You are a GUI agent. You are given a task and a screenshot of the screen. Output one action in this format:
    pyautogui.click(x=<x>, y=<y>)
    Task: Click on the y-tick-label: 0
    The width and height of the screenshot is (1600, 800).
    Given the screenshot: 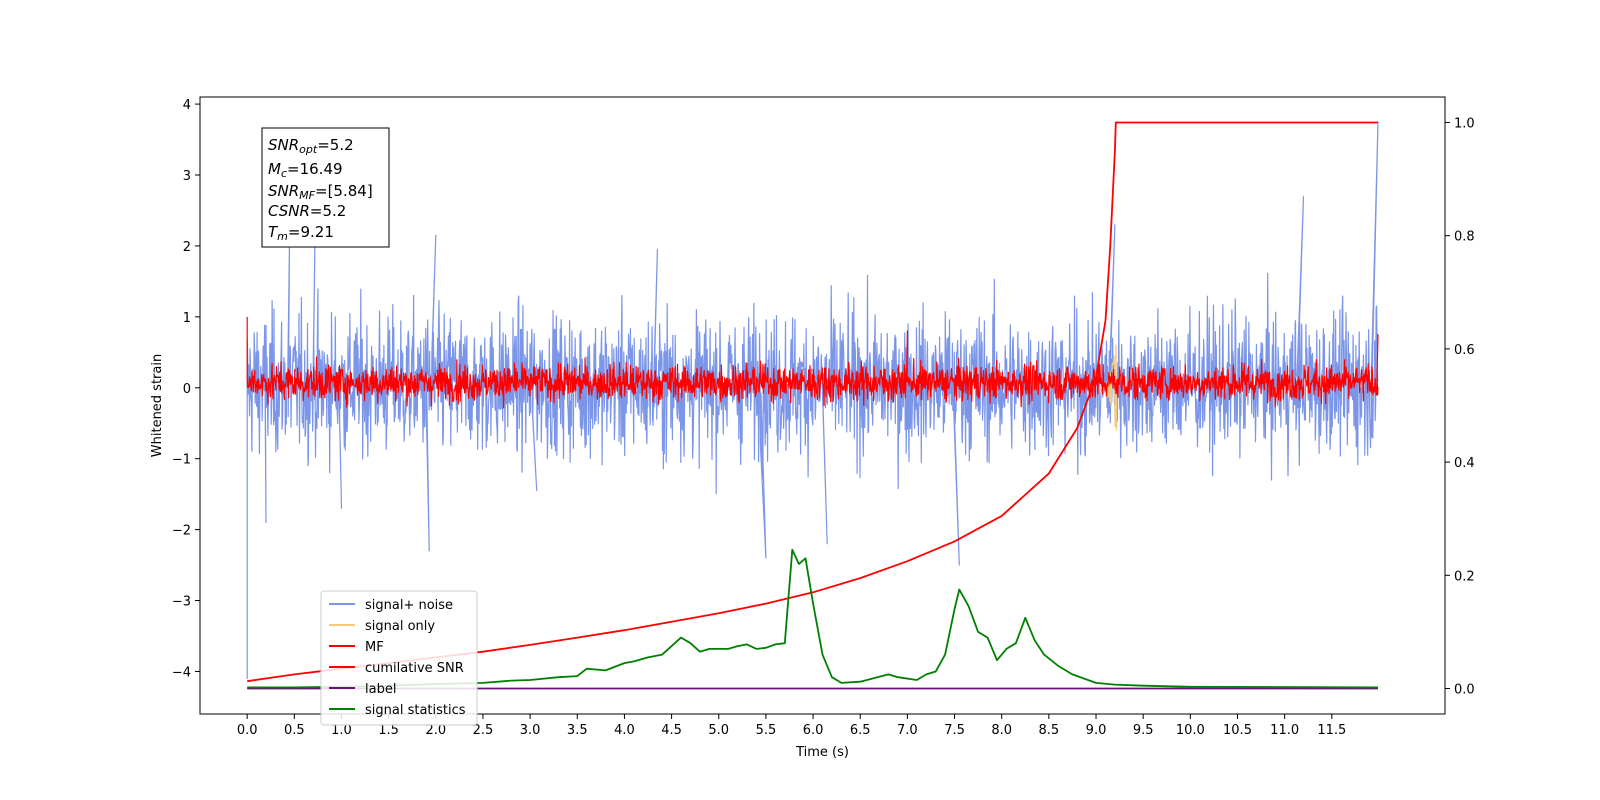 What is the action you would take?
    pyautogui.click(x=187, y=389)
    